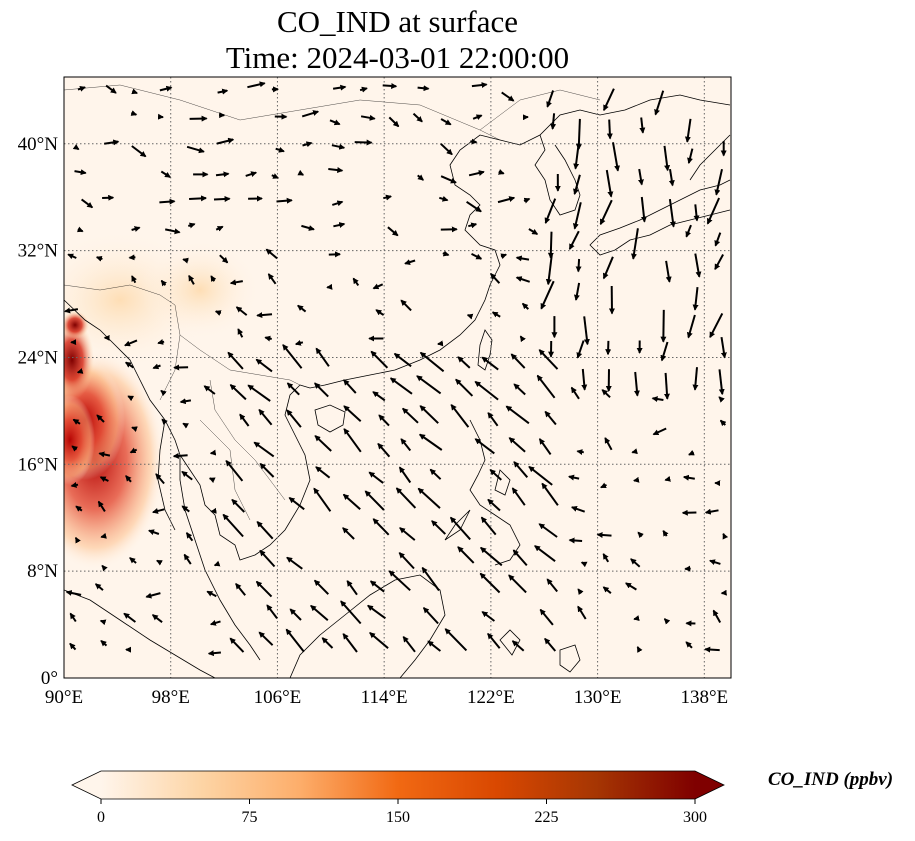 This screenshot has height=841, width=915. I want to click on y-tick-label: 16°N, so click(38, 464).